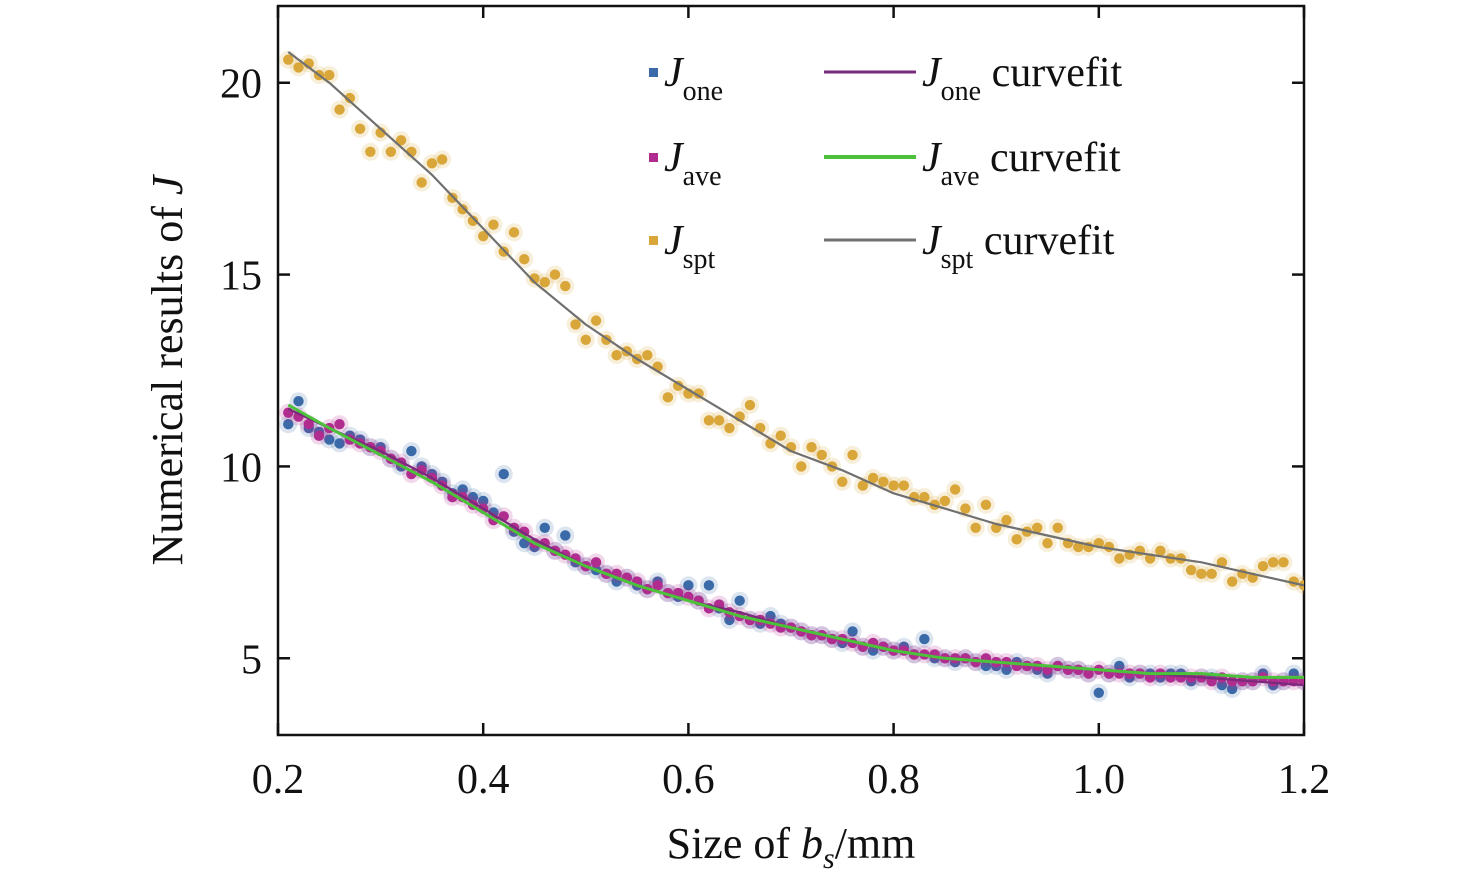 The image size is (1476, 894). I want to click on x-tick-label: 0.8, so click(893, 780).